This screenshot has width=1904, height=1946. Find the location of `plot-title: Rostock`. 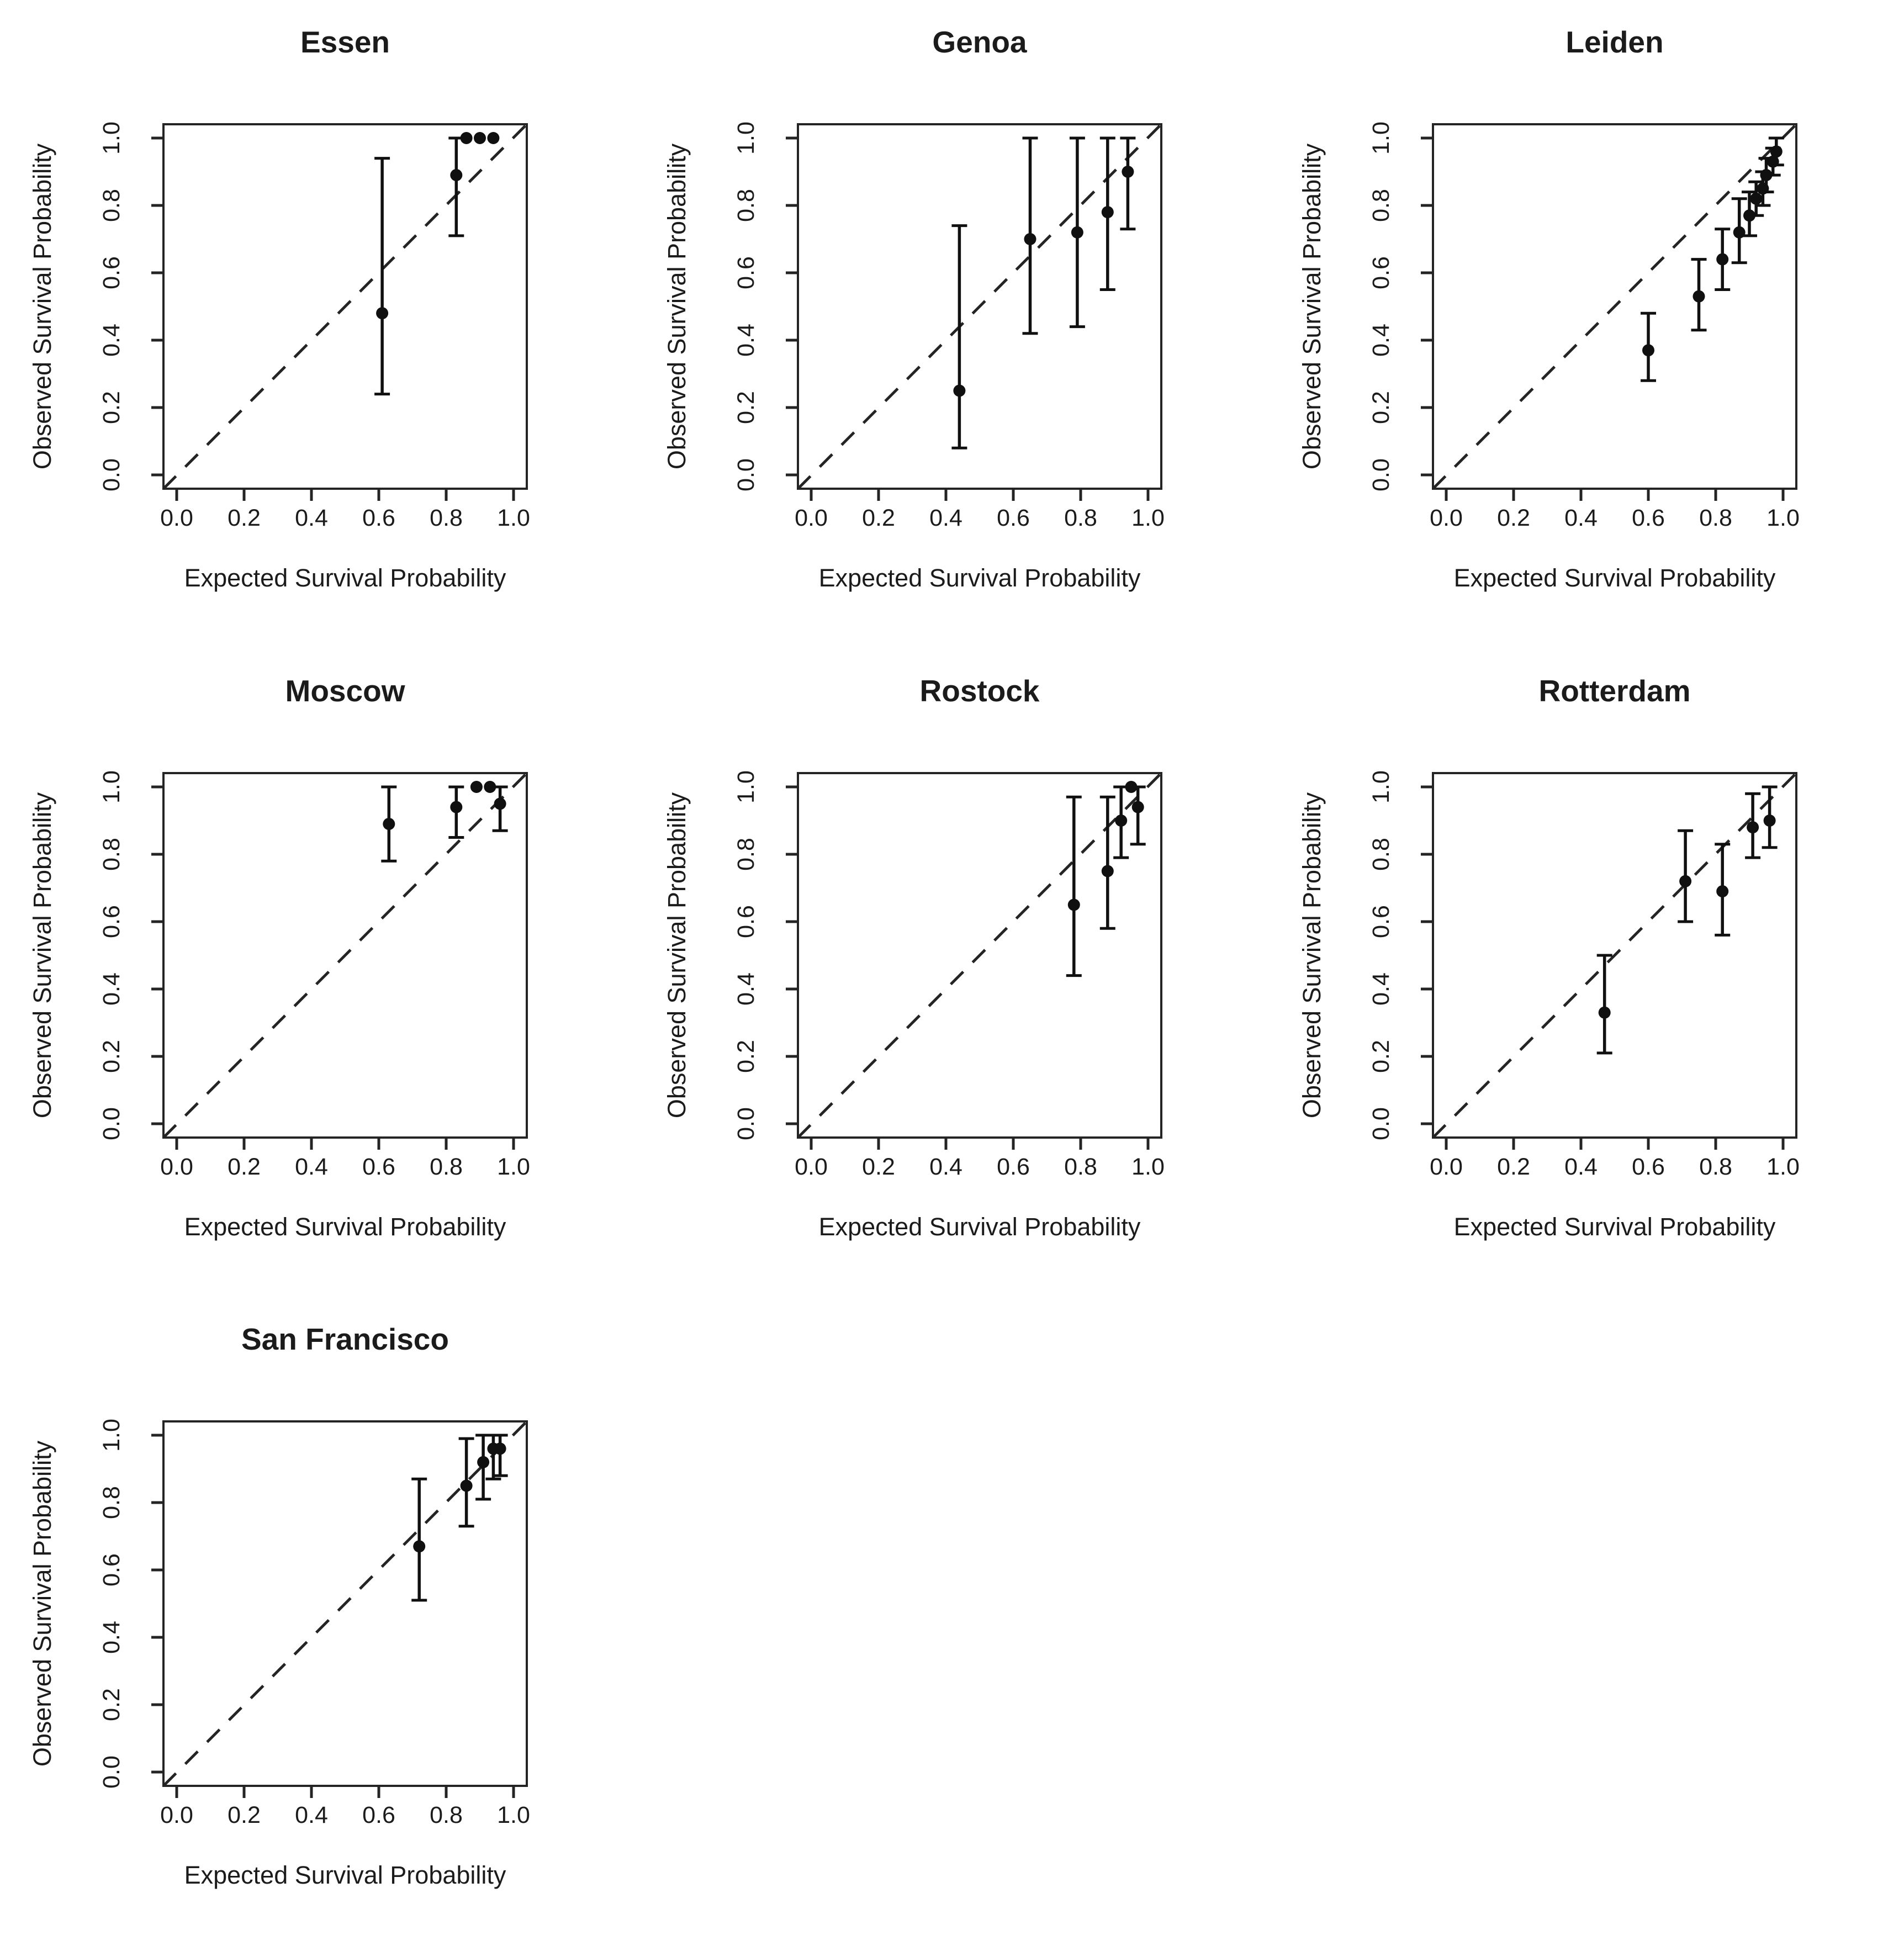

plot-title: Rostock is located at coordinates (980, 691).